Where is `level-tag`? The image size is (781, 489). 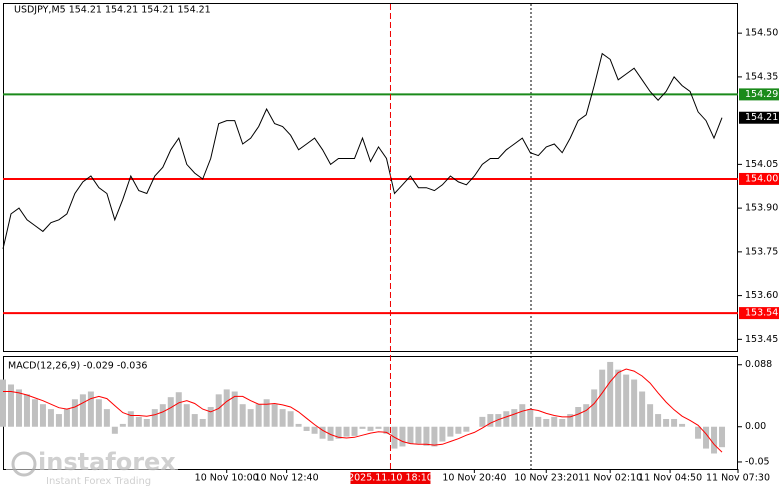 level-tag is located at coordinates (759, 313).